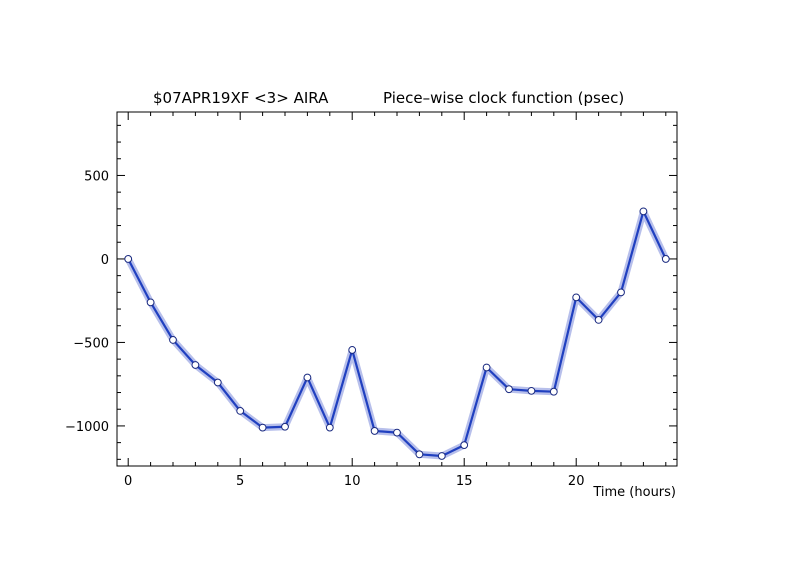  What do you see at coordinates (241, 98) in the screenshot?
I see `chart-title-left: $07APR19XF <3> AIRA` at bounding box center [241, 98].